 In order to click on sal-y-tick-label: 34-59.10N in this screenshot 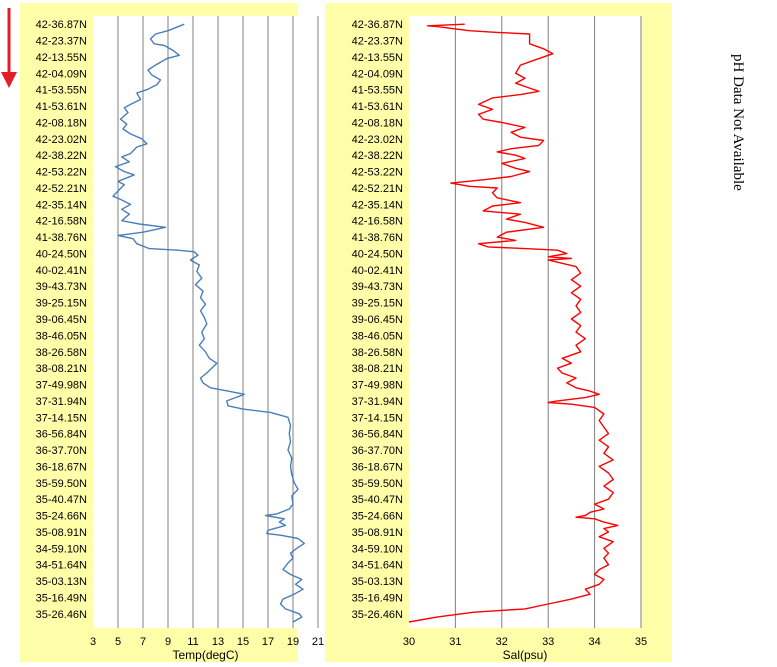, I will do `click(377, 549)`.